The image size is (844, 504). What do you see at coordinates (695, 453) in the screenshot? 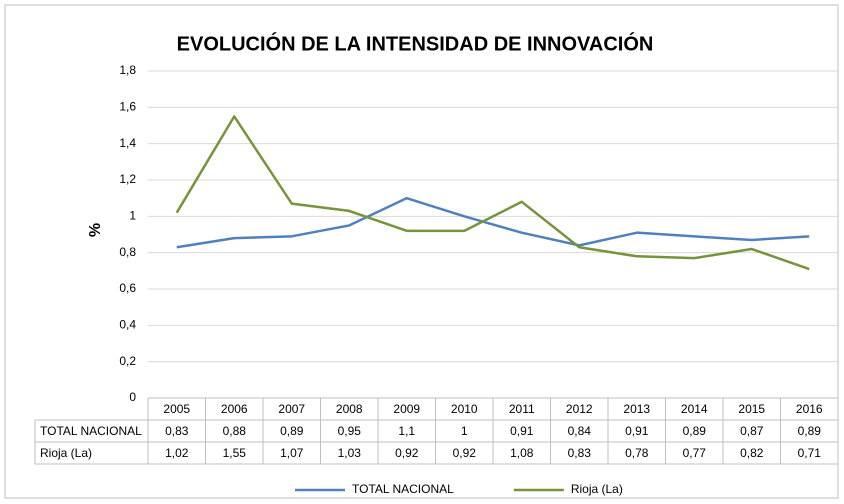
I see `table-value: 0,77` at bounding box center [695, 453].